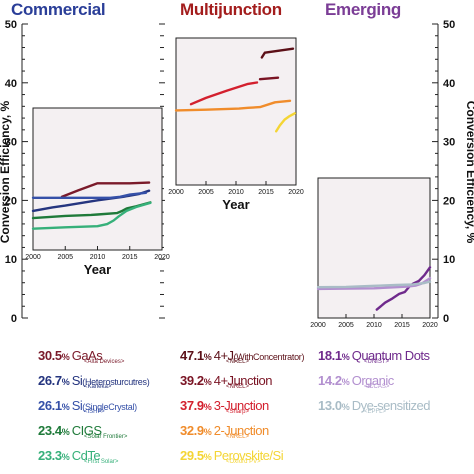 The width and height of the screenshot is (474, 474). Describe the element at coordinates (330, 355) in the screenshot. I see `legend-value: 18.1` at that location.